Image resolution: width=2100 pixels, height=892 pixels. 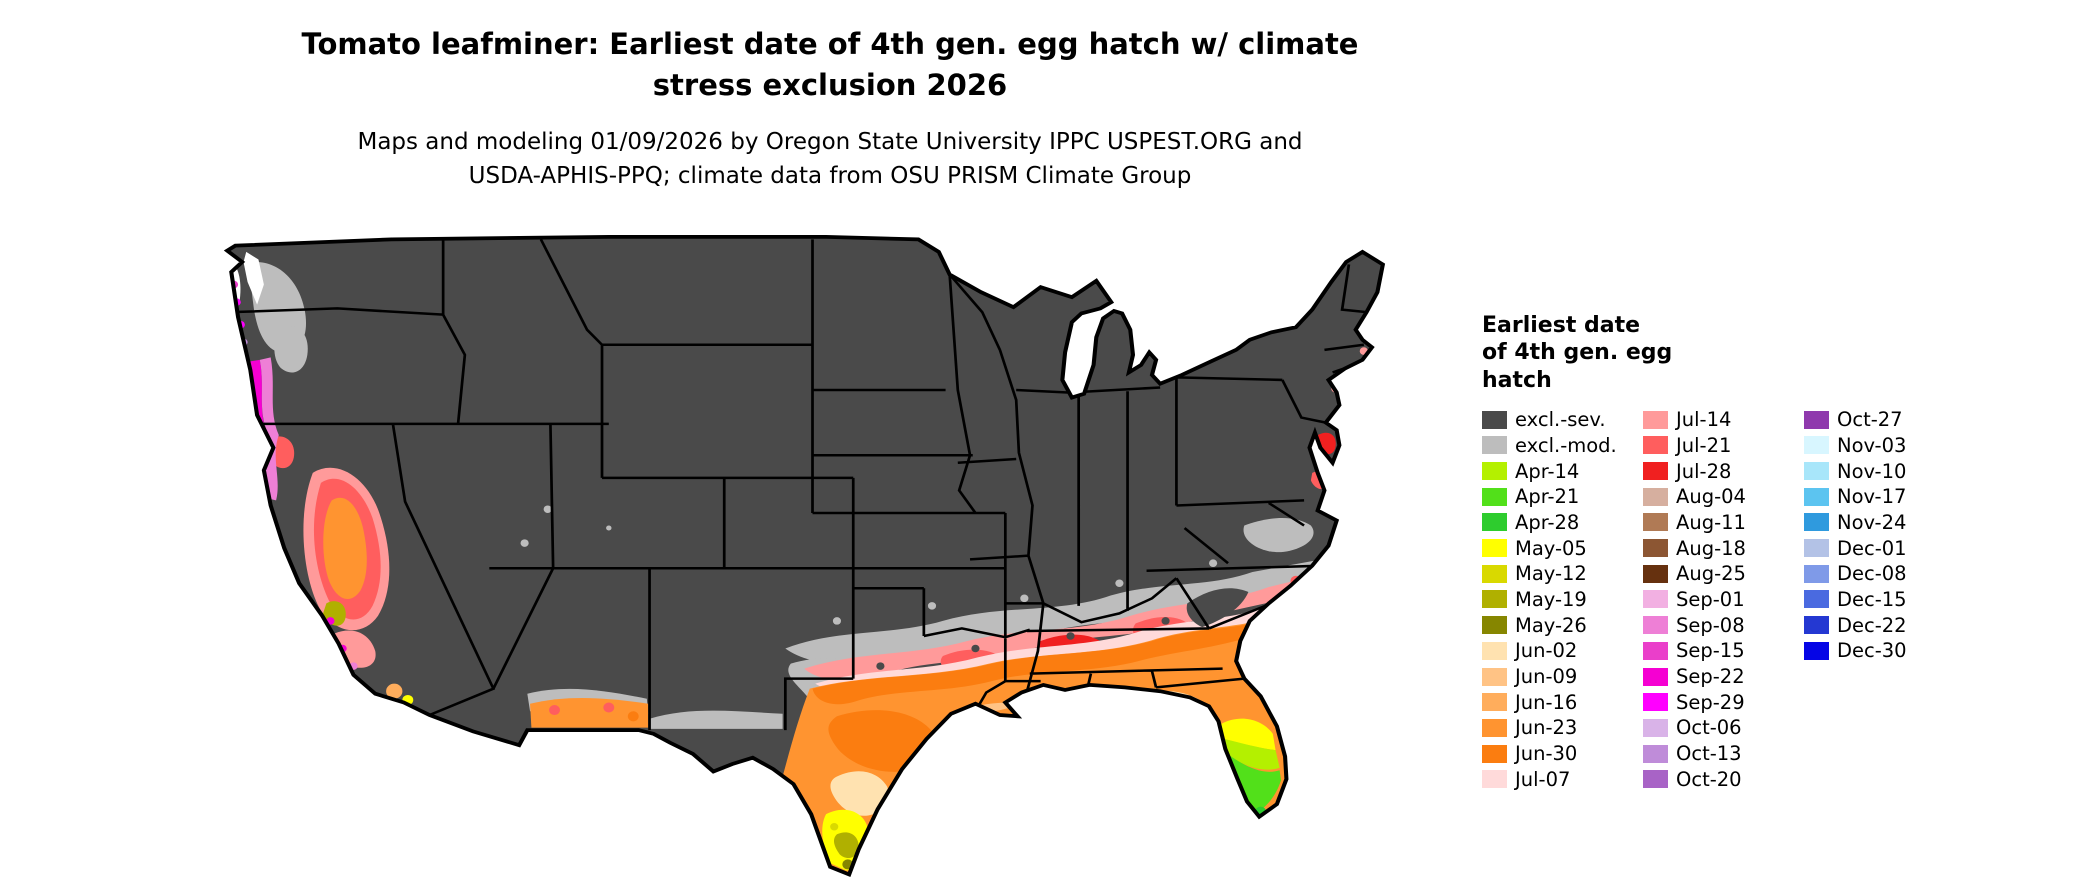 What do you see at coordinates (1704, 420) in the screenshot?
I see `legend-label: Jul-14` at bounding box center [1704, 420].